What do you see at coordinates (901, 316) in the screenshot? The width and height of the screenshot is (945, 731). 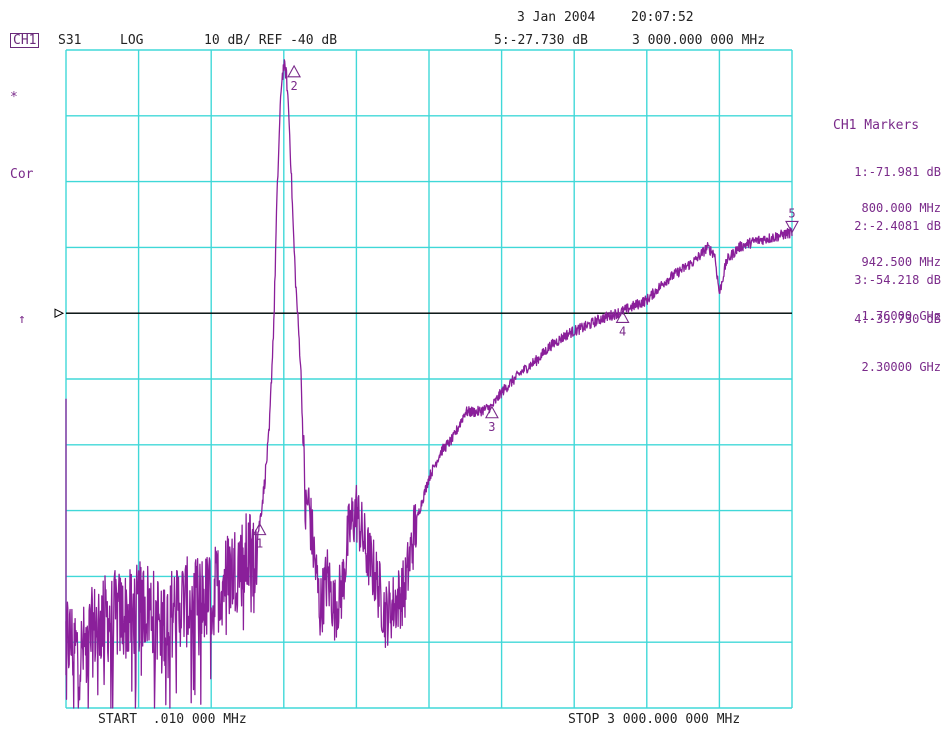 I see `marker-3-frequency: 1.76000 GHz` at bounding box center [901, 316].